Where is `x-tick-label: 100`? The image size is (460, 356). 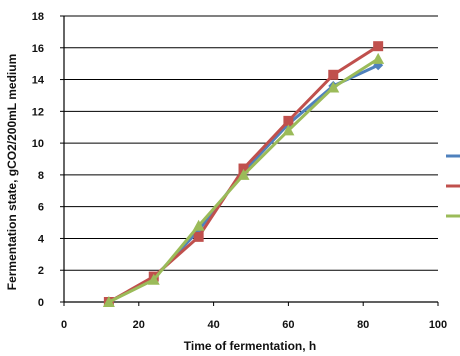 x-tick-label: 100 is located at coordinates (438, 325).